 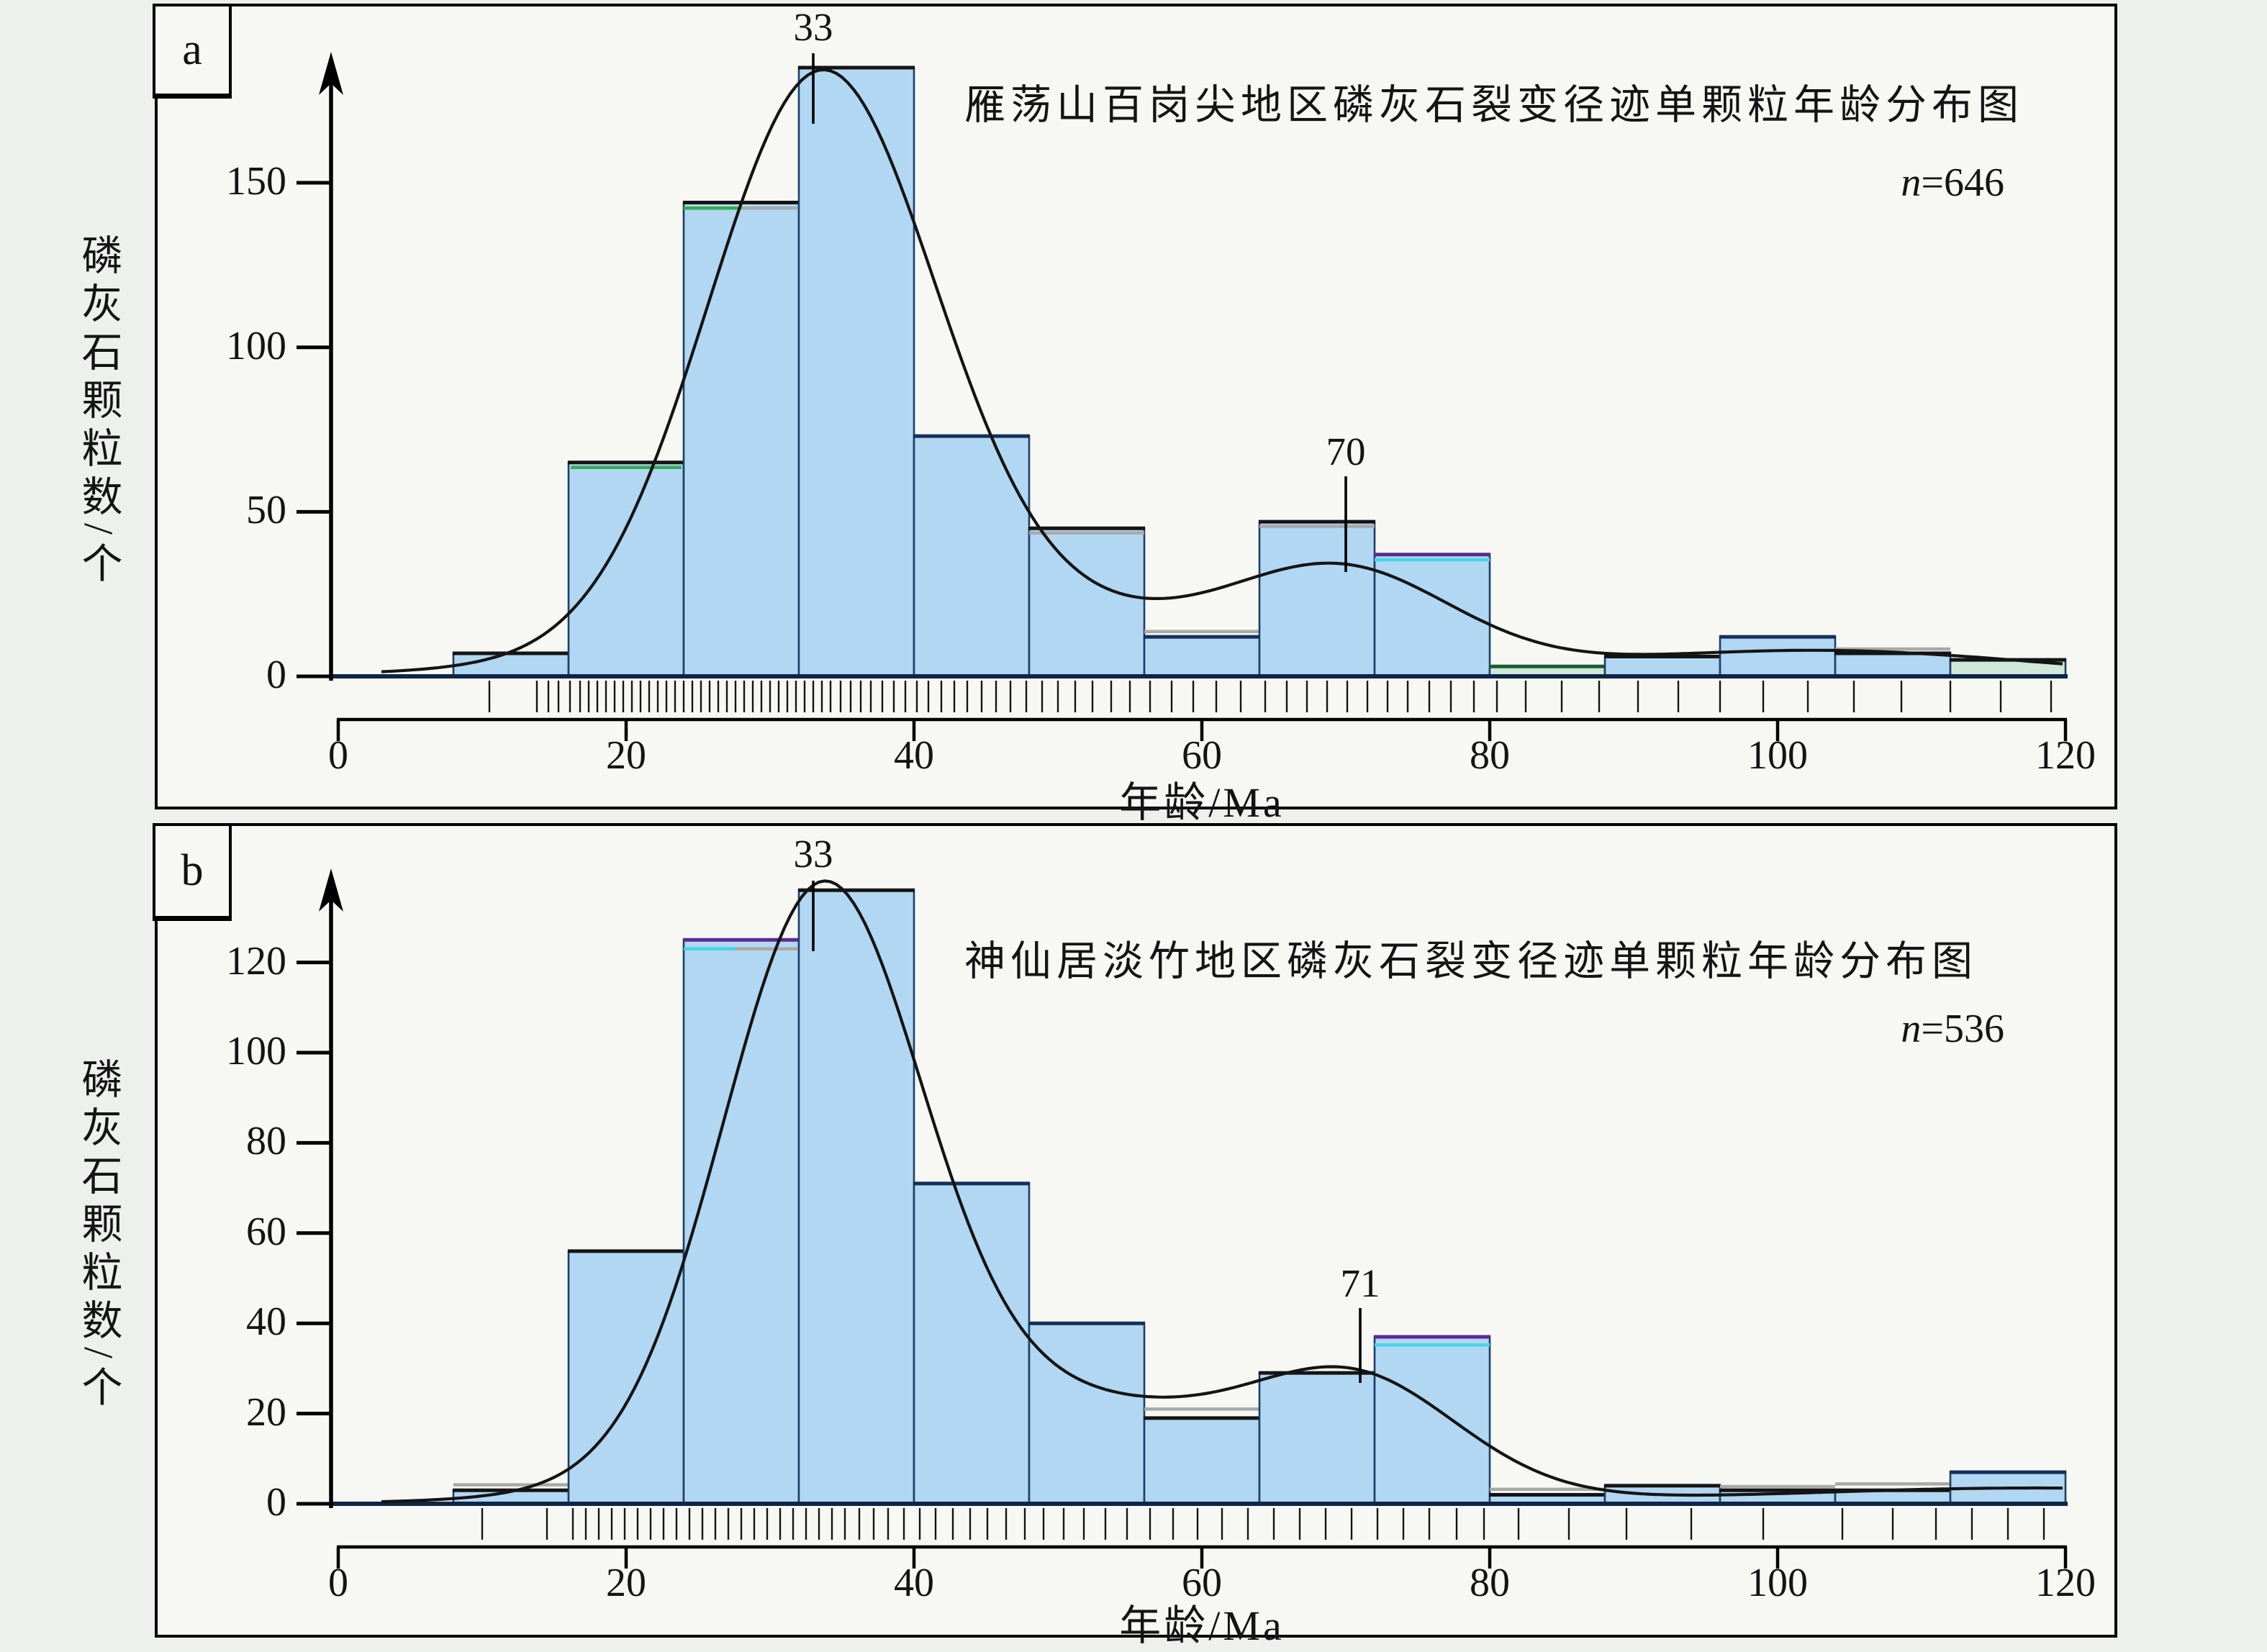 I want to click on panel-a-label-box: a, so click(x=193, y=51).